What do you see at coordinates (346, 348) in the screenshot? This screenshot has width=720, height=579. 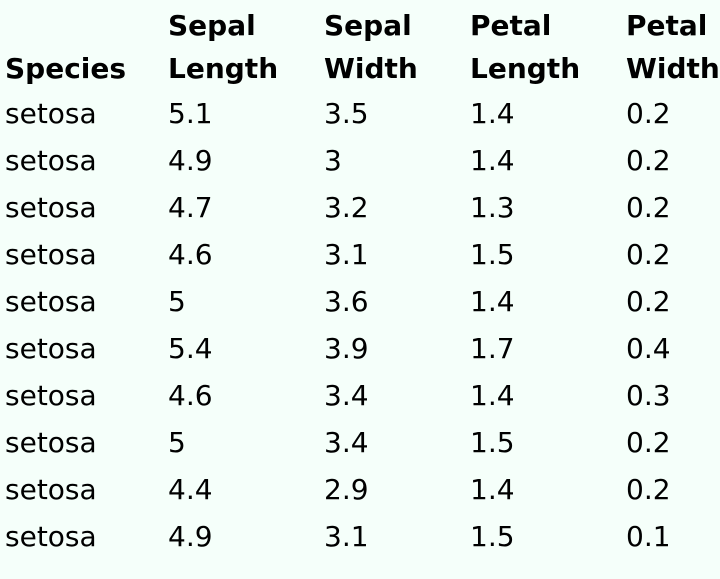 I see `cell-sepal-width: 3.9` at bounding box center [346, 348].